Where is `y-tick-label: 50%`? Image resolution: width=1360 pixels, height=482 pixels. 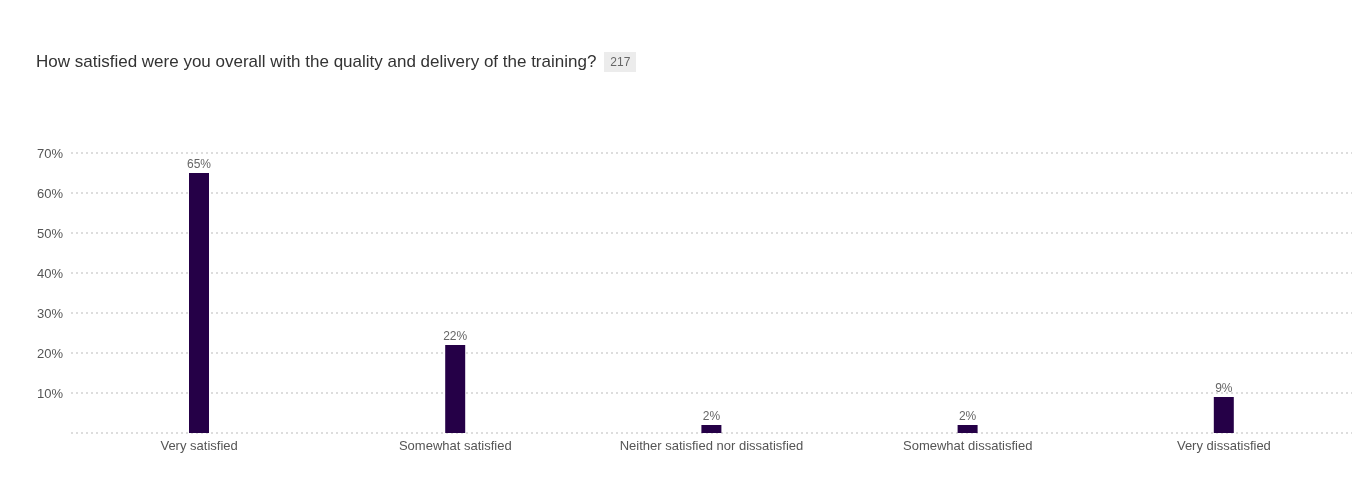
y-tick-label: 50% is located at coordinates (50, 233).